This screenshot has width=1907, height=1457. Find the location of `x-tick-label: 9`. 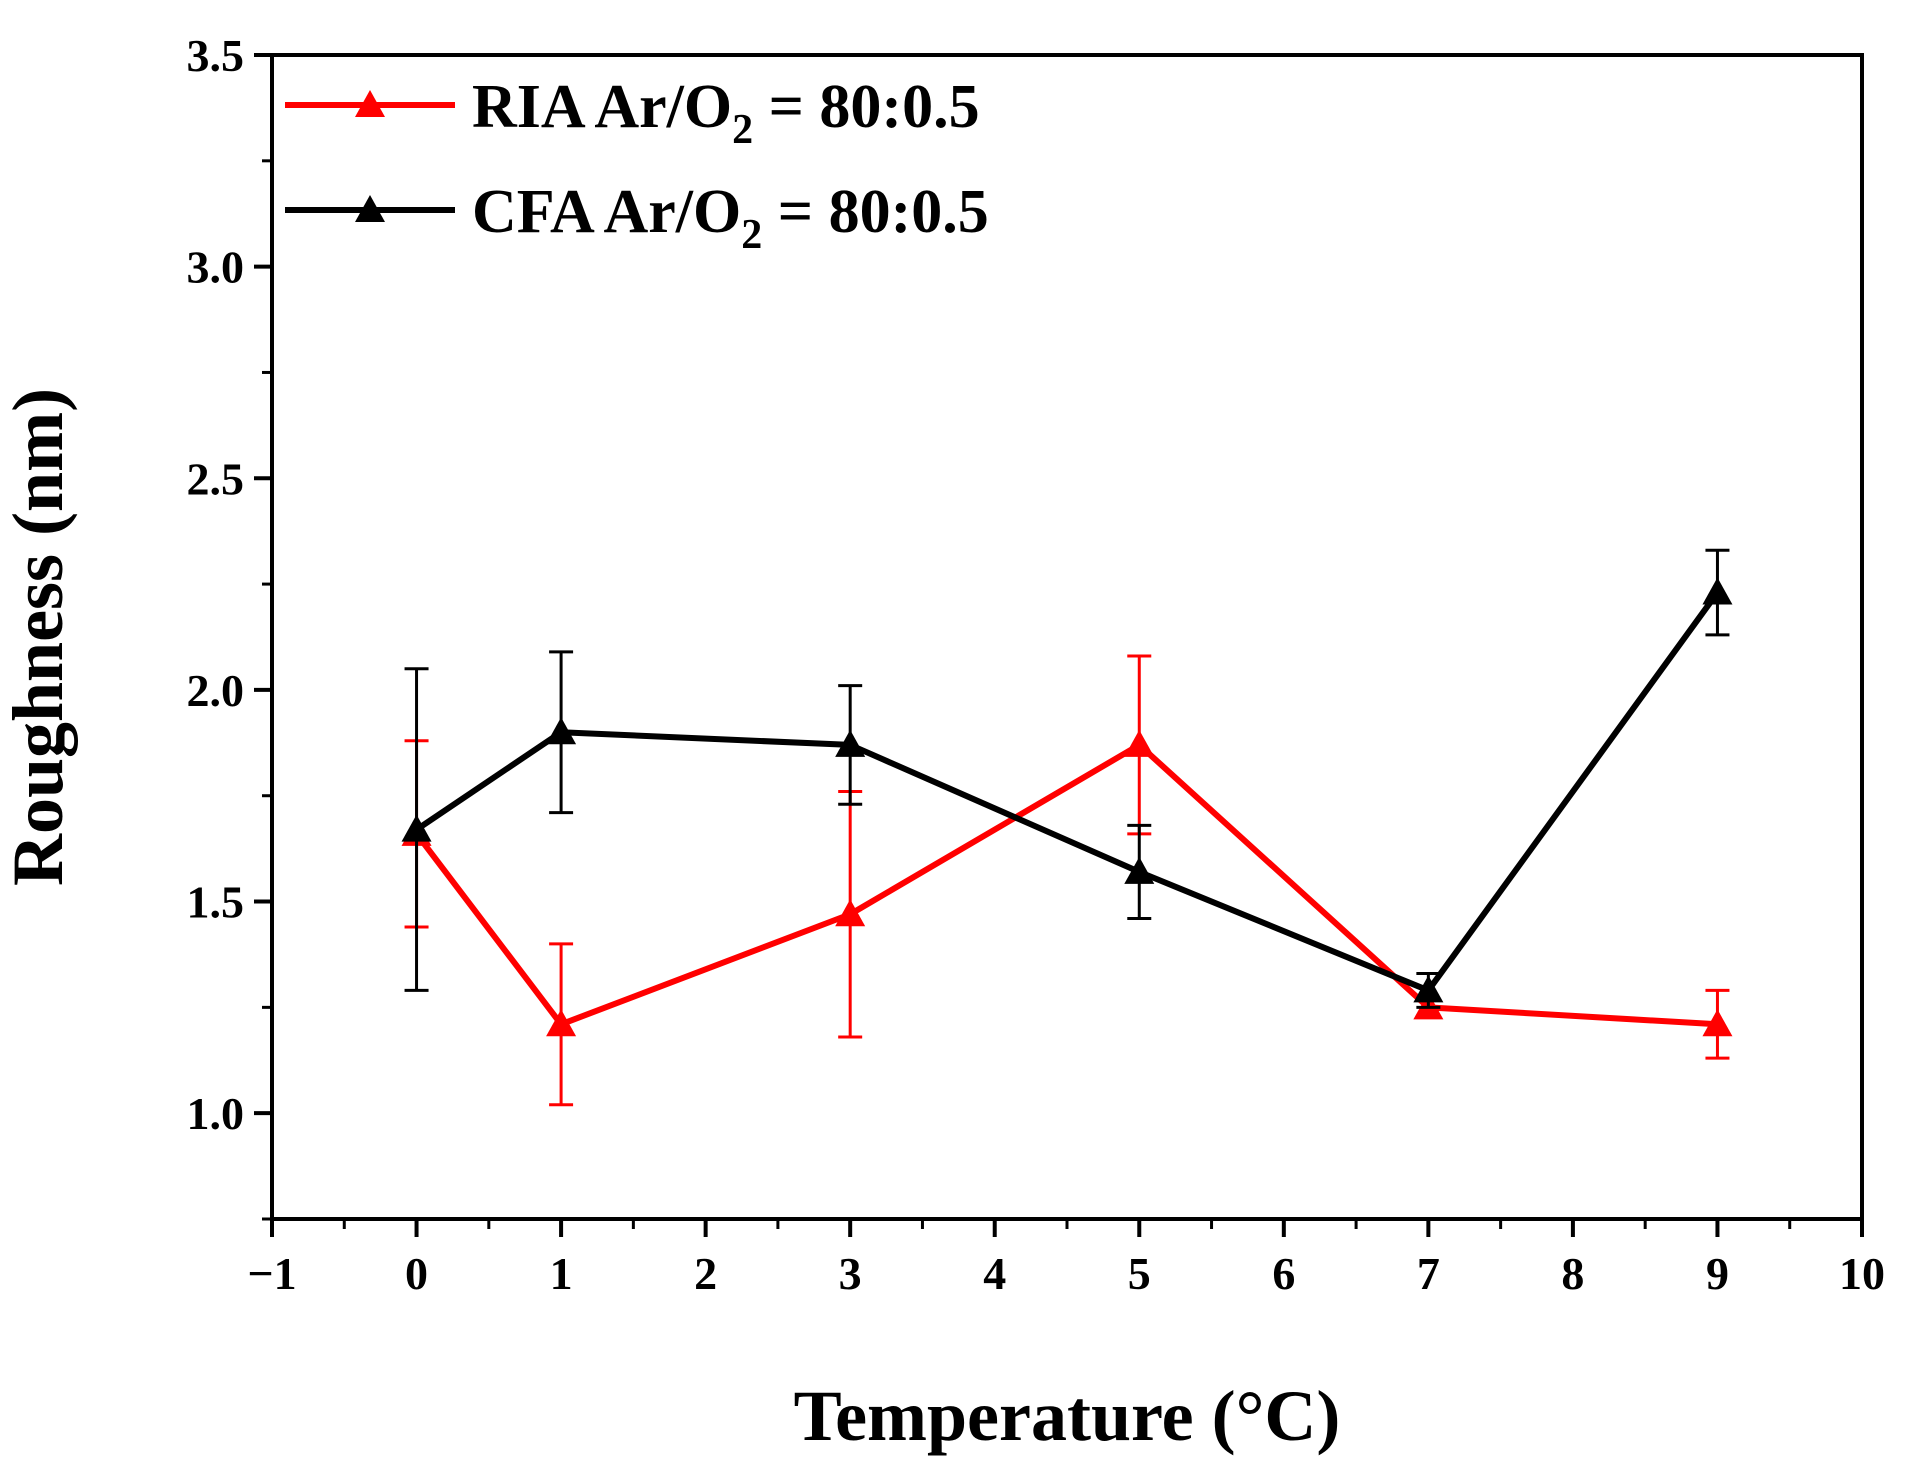

x-tick-label: 9 is located at coordinates (1717, 1273).